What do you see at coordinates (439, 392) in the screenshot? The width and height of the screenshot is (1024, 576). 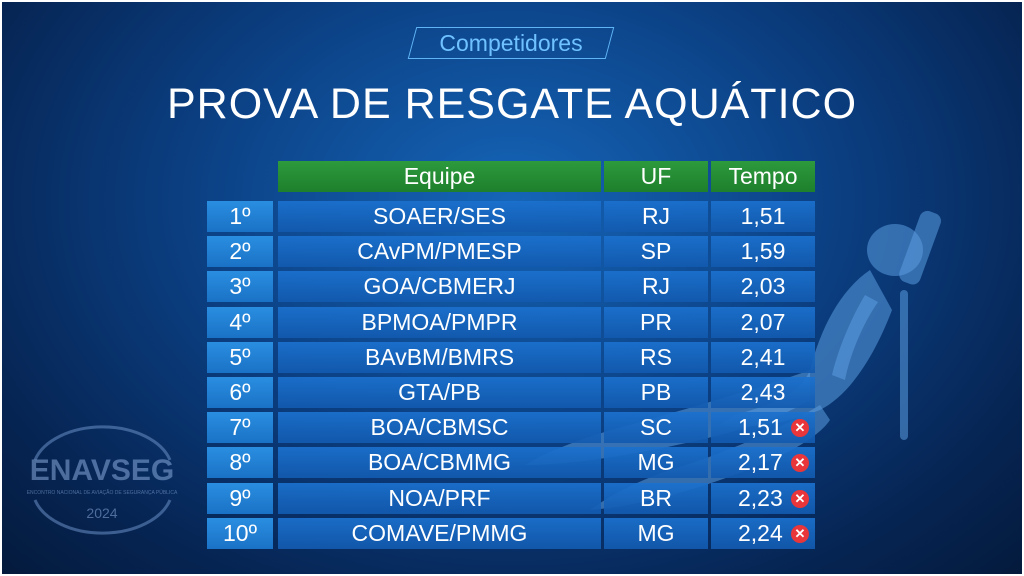 I see `team-cell: GTA/PB` at bounding box center [439, 392].